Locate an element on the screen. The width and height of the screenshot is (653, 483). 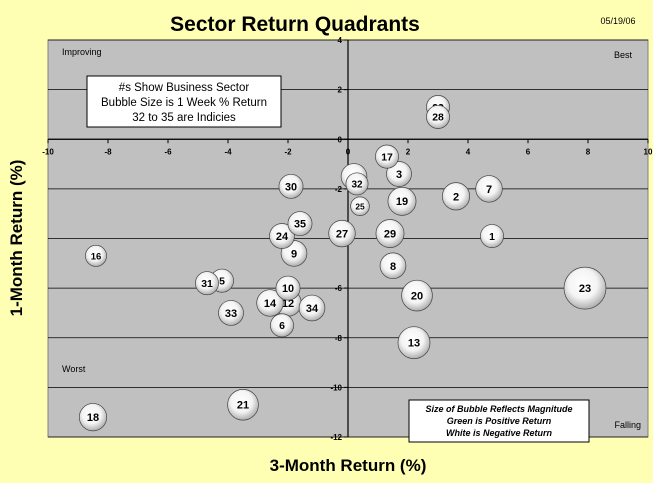
note-line-3: 32 to 35 are Indicies is located at coordinates (184, 118).